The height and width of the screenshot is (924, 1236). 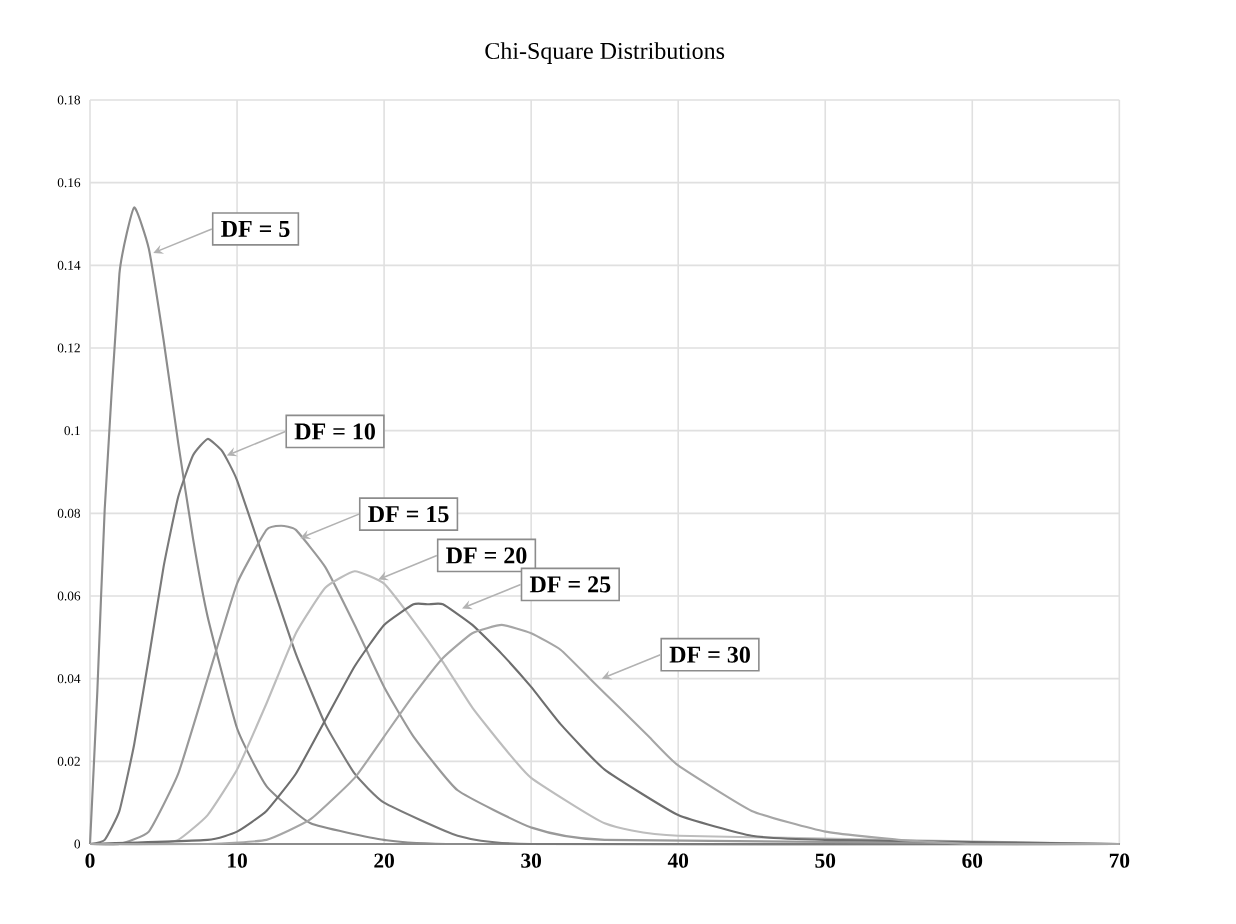 What do you see at coordinates (486, 555) in the screenshot?
I see `annotation: DF = 20` at bounding box center [486, 555].